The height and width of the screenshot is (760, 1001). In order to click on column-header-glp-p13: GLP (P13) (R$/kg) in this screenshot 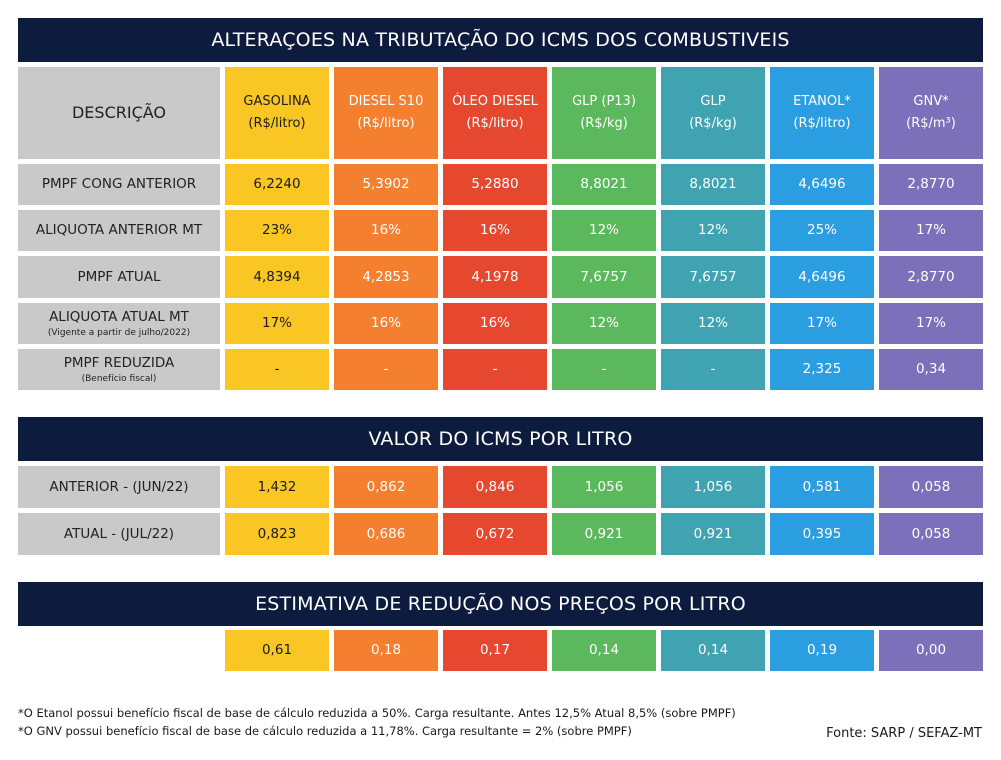, I will do `click(604, 113)`.